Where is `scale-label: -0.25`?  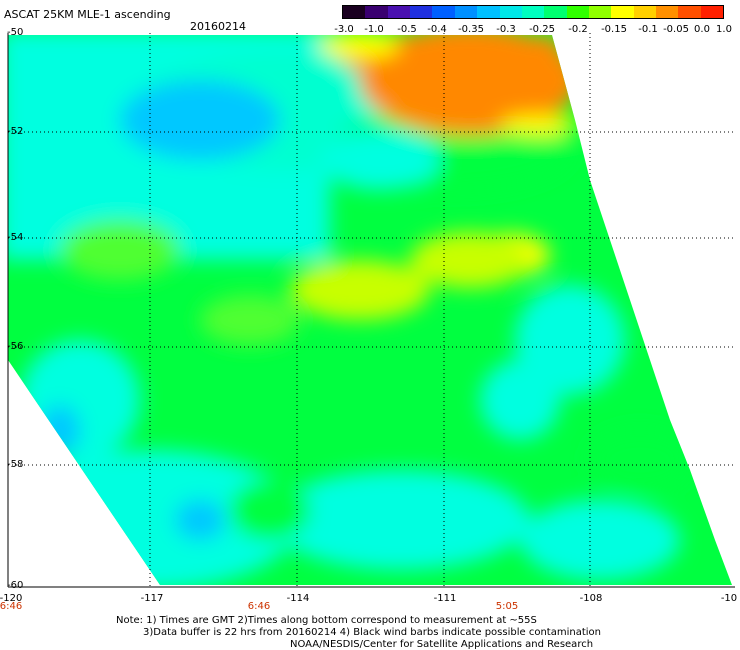
scale-label: -0.25 is located at coordinates (542, 29).